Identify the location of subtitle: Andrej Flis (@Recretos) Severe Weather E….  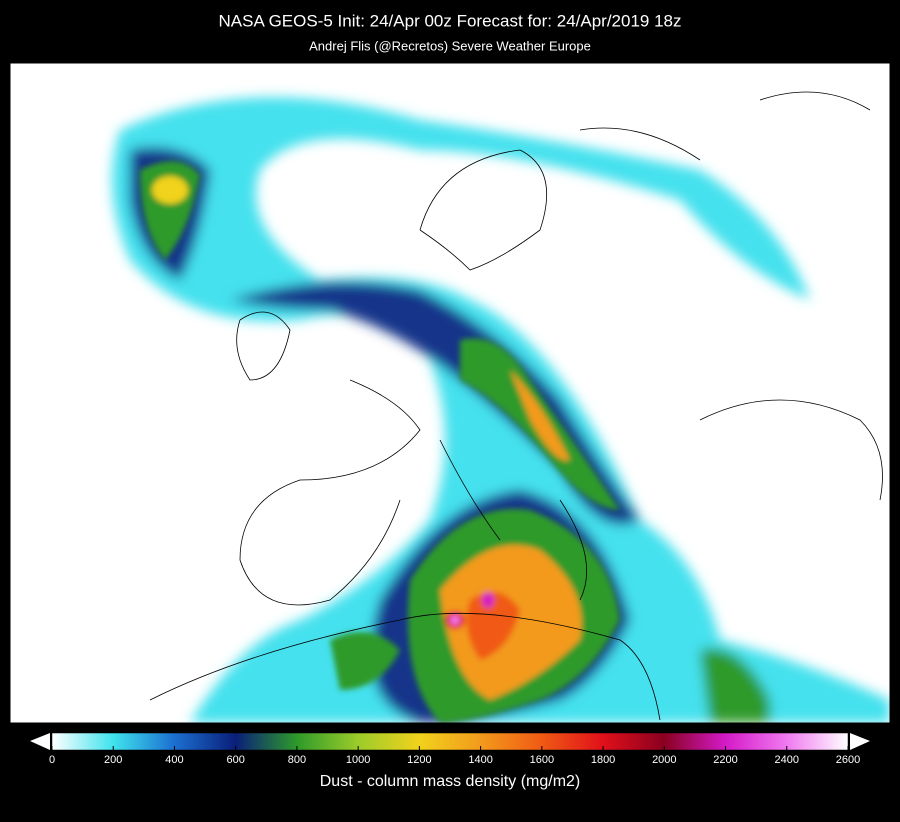
(450, 45).